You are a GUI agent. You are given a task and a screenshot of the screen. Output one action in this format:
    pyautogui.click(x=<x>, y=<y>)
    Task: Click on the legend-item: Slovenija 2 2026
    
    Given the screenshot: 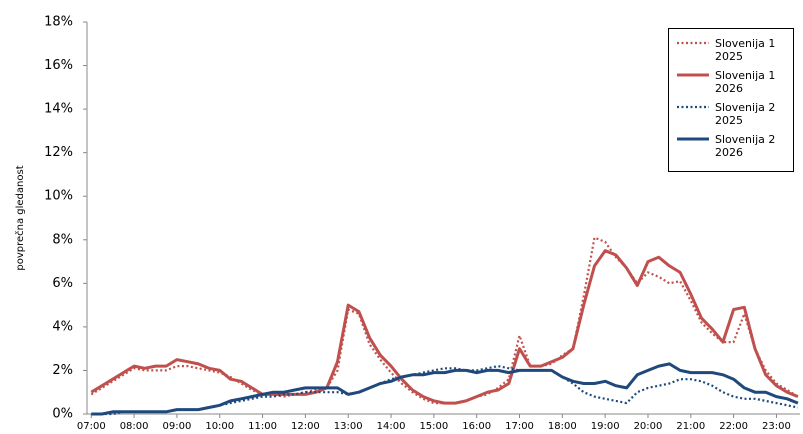 What is the action you would take?
    pyautogui.click(x=731, y=146)
    